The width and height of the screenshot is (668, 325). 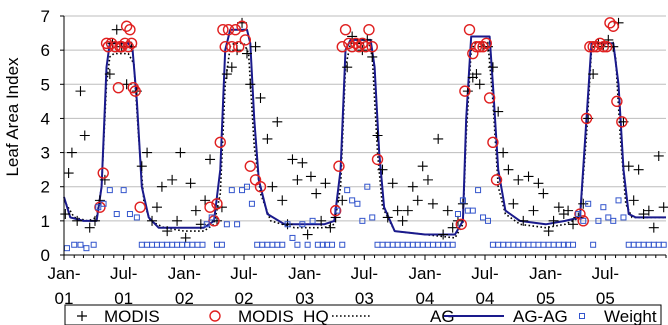 What do you see at coordinates (45, 50) in the screenshot?
I see `y-tick-label: 6` at bounding box center [45, 50].